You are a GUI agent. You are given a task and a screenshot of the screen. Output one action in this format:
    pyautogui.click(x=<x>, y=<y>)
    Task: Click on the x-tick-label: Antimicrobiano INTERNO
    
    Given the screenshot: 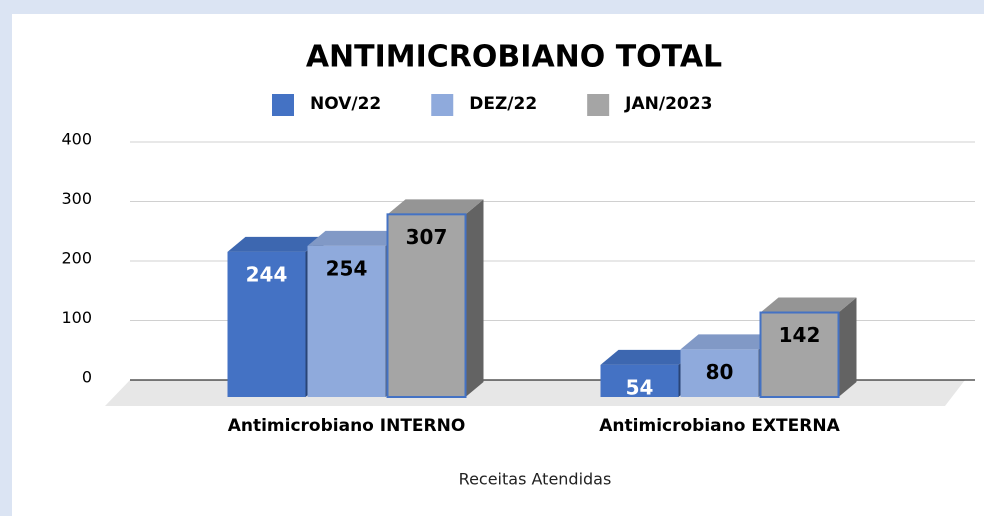 What is the action you would take?
    pyautogui.click(x=347, y=426)
    